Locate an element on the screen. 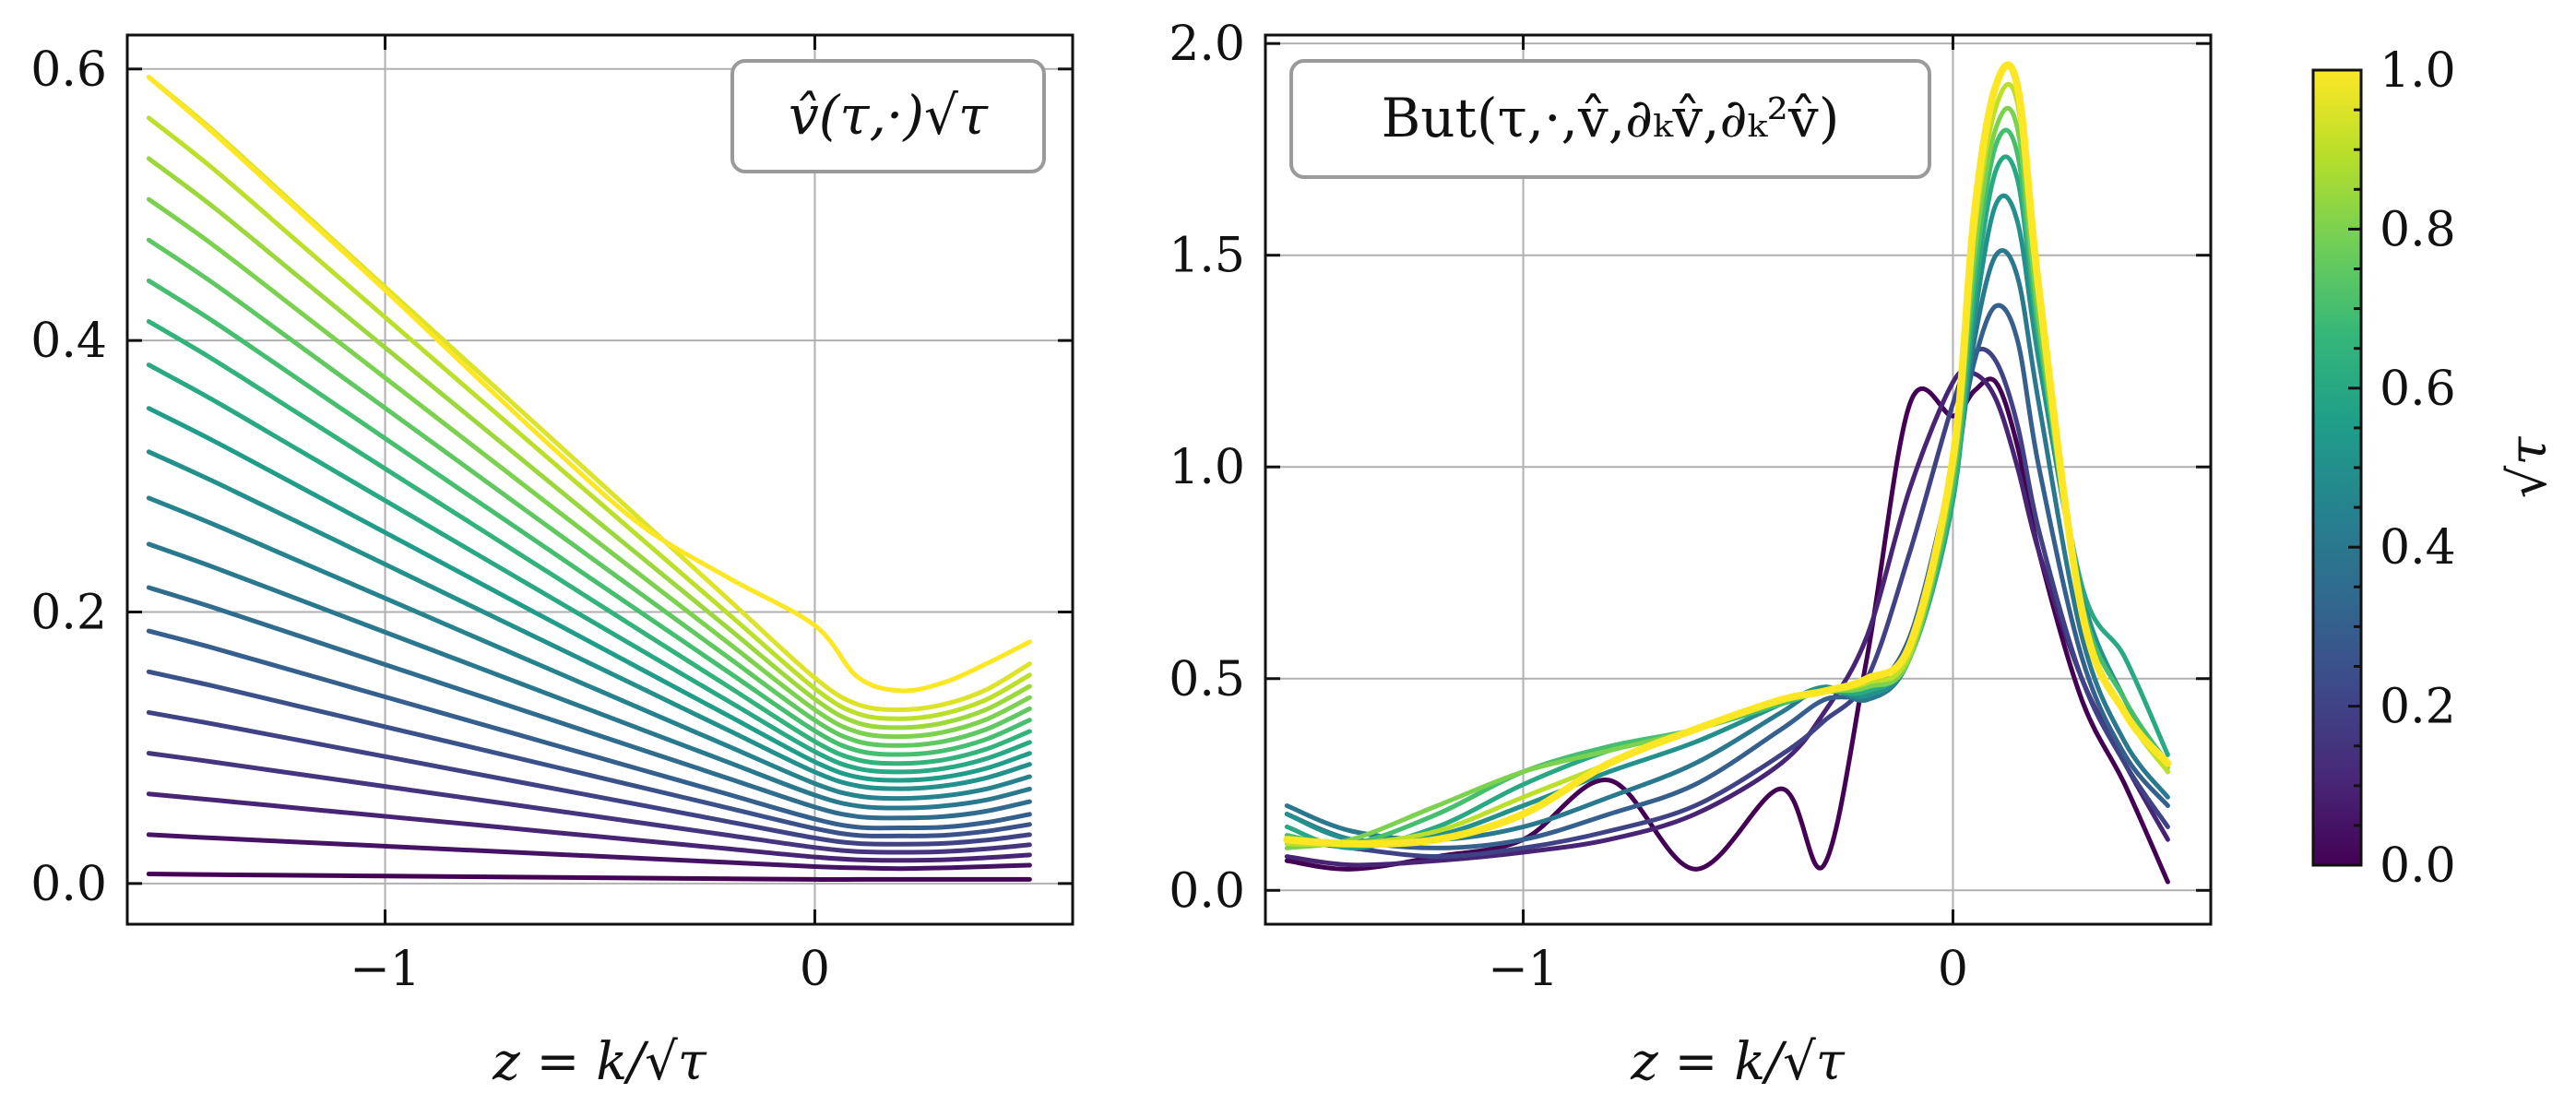 The image size is (2576, 1117). y-tick-label: 0.4 is located at coordinates (68, 341).